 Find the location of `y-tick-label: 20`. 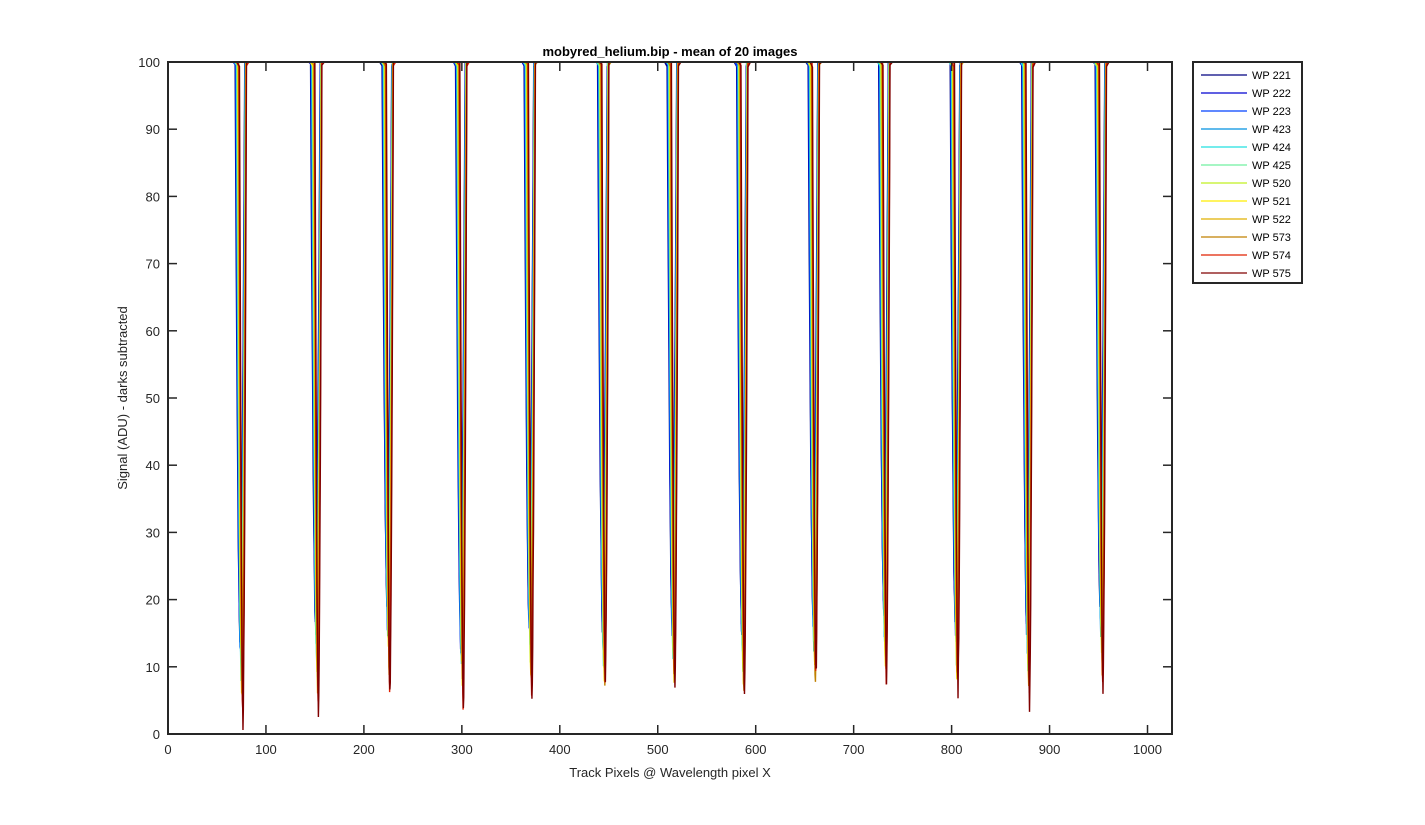

y-tick-label: 20 is located at coordinates (153, 600).